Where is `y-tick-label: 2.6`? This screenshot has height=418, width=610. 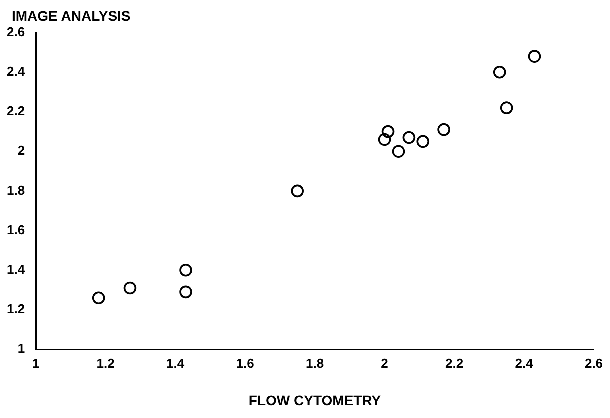 y-tick-label: 2.6 is located at coordinates (16, 32).